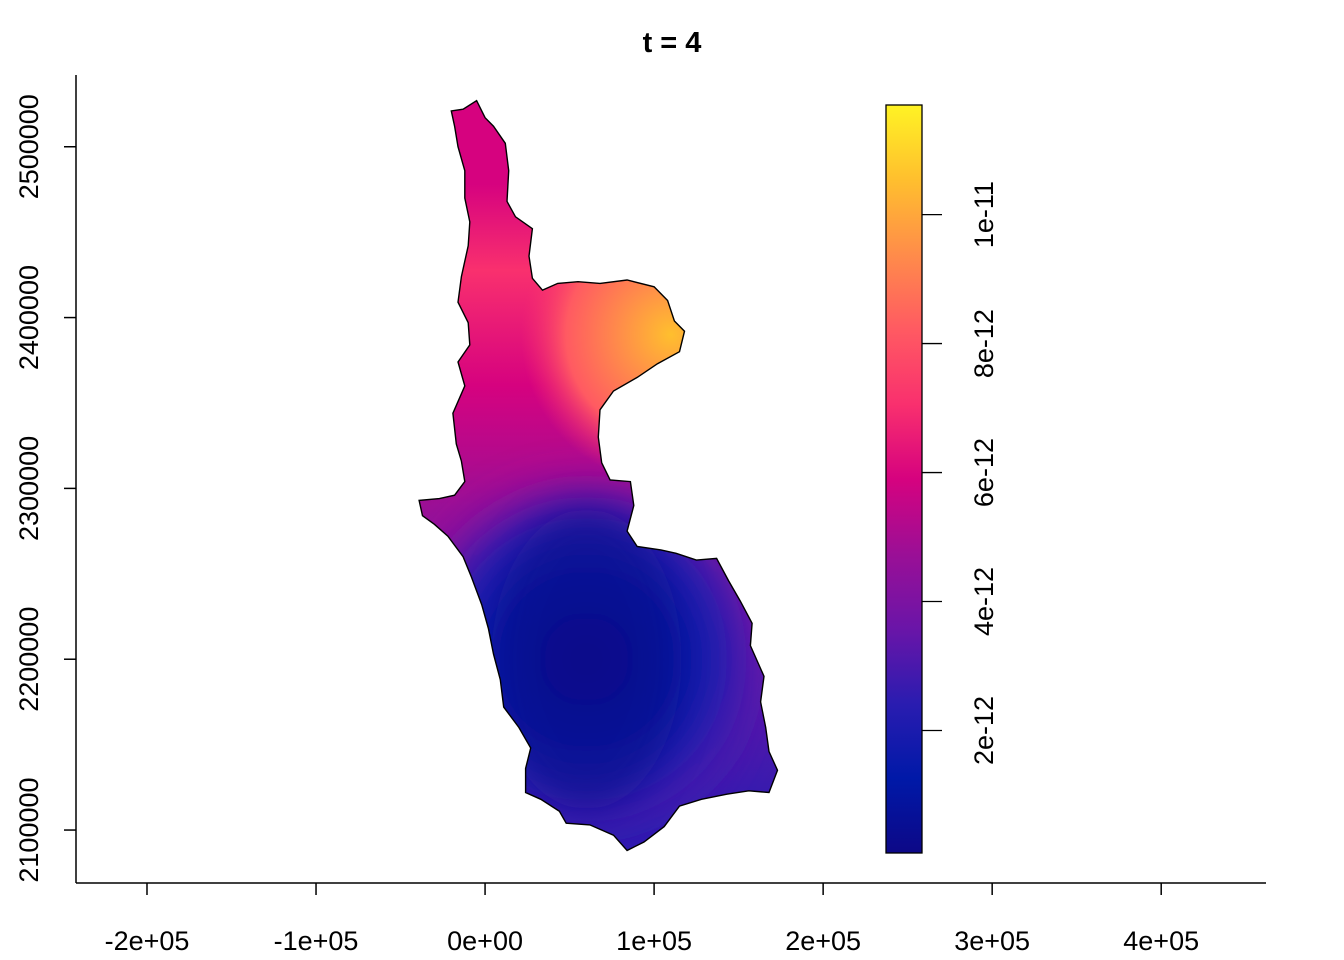 Image resolution: width=1344 pixels, height=960 pixels. I want to click on x-tick-label: 0e+00, so click(485, 941).